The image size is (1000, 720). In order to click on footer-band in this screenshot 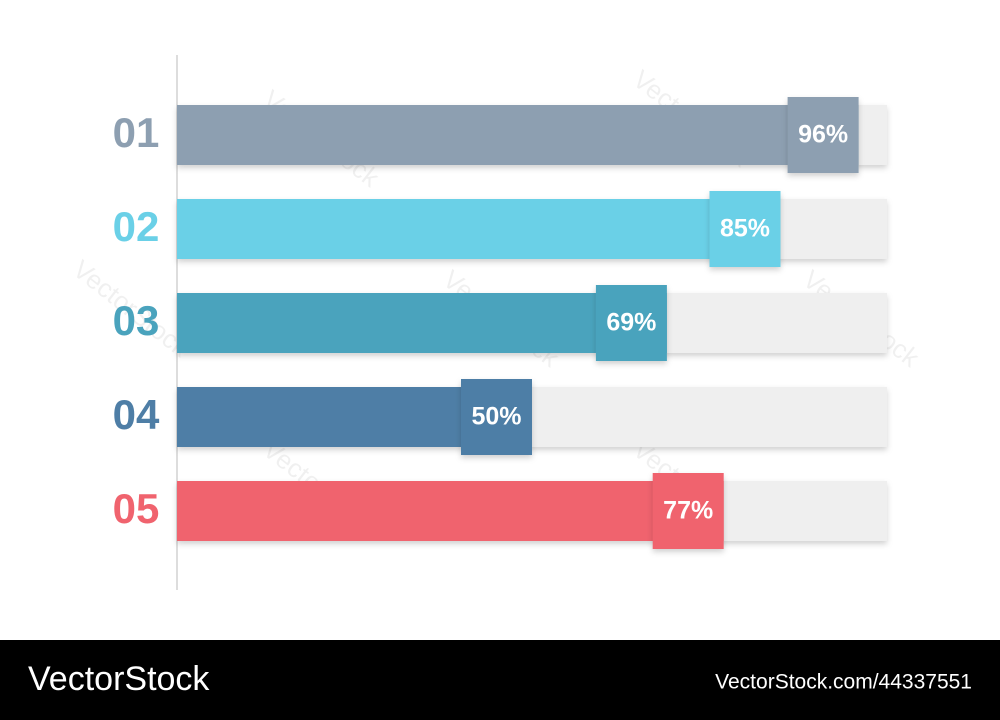, I will do `click(500, 680)`.